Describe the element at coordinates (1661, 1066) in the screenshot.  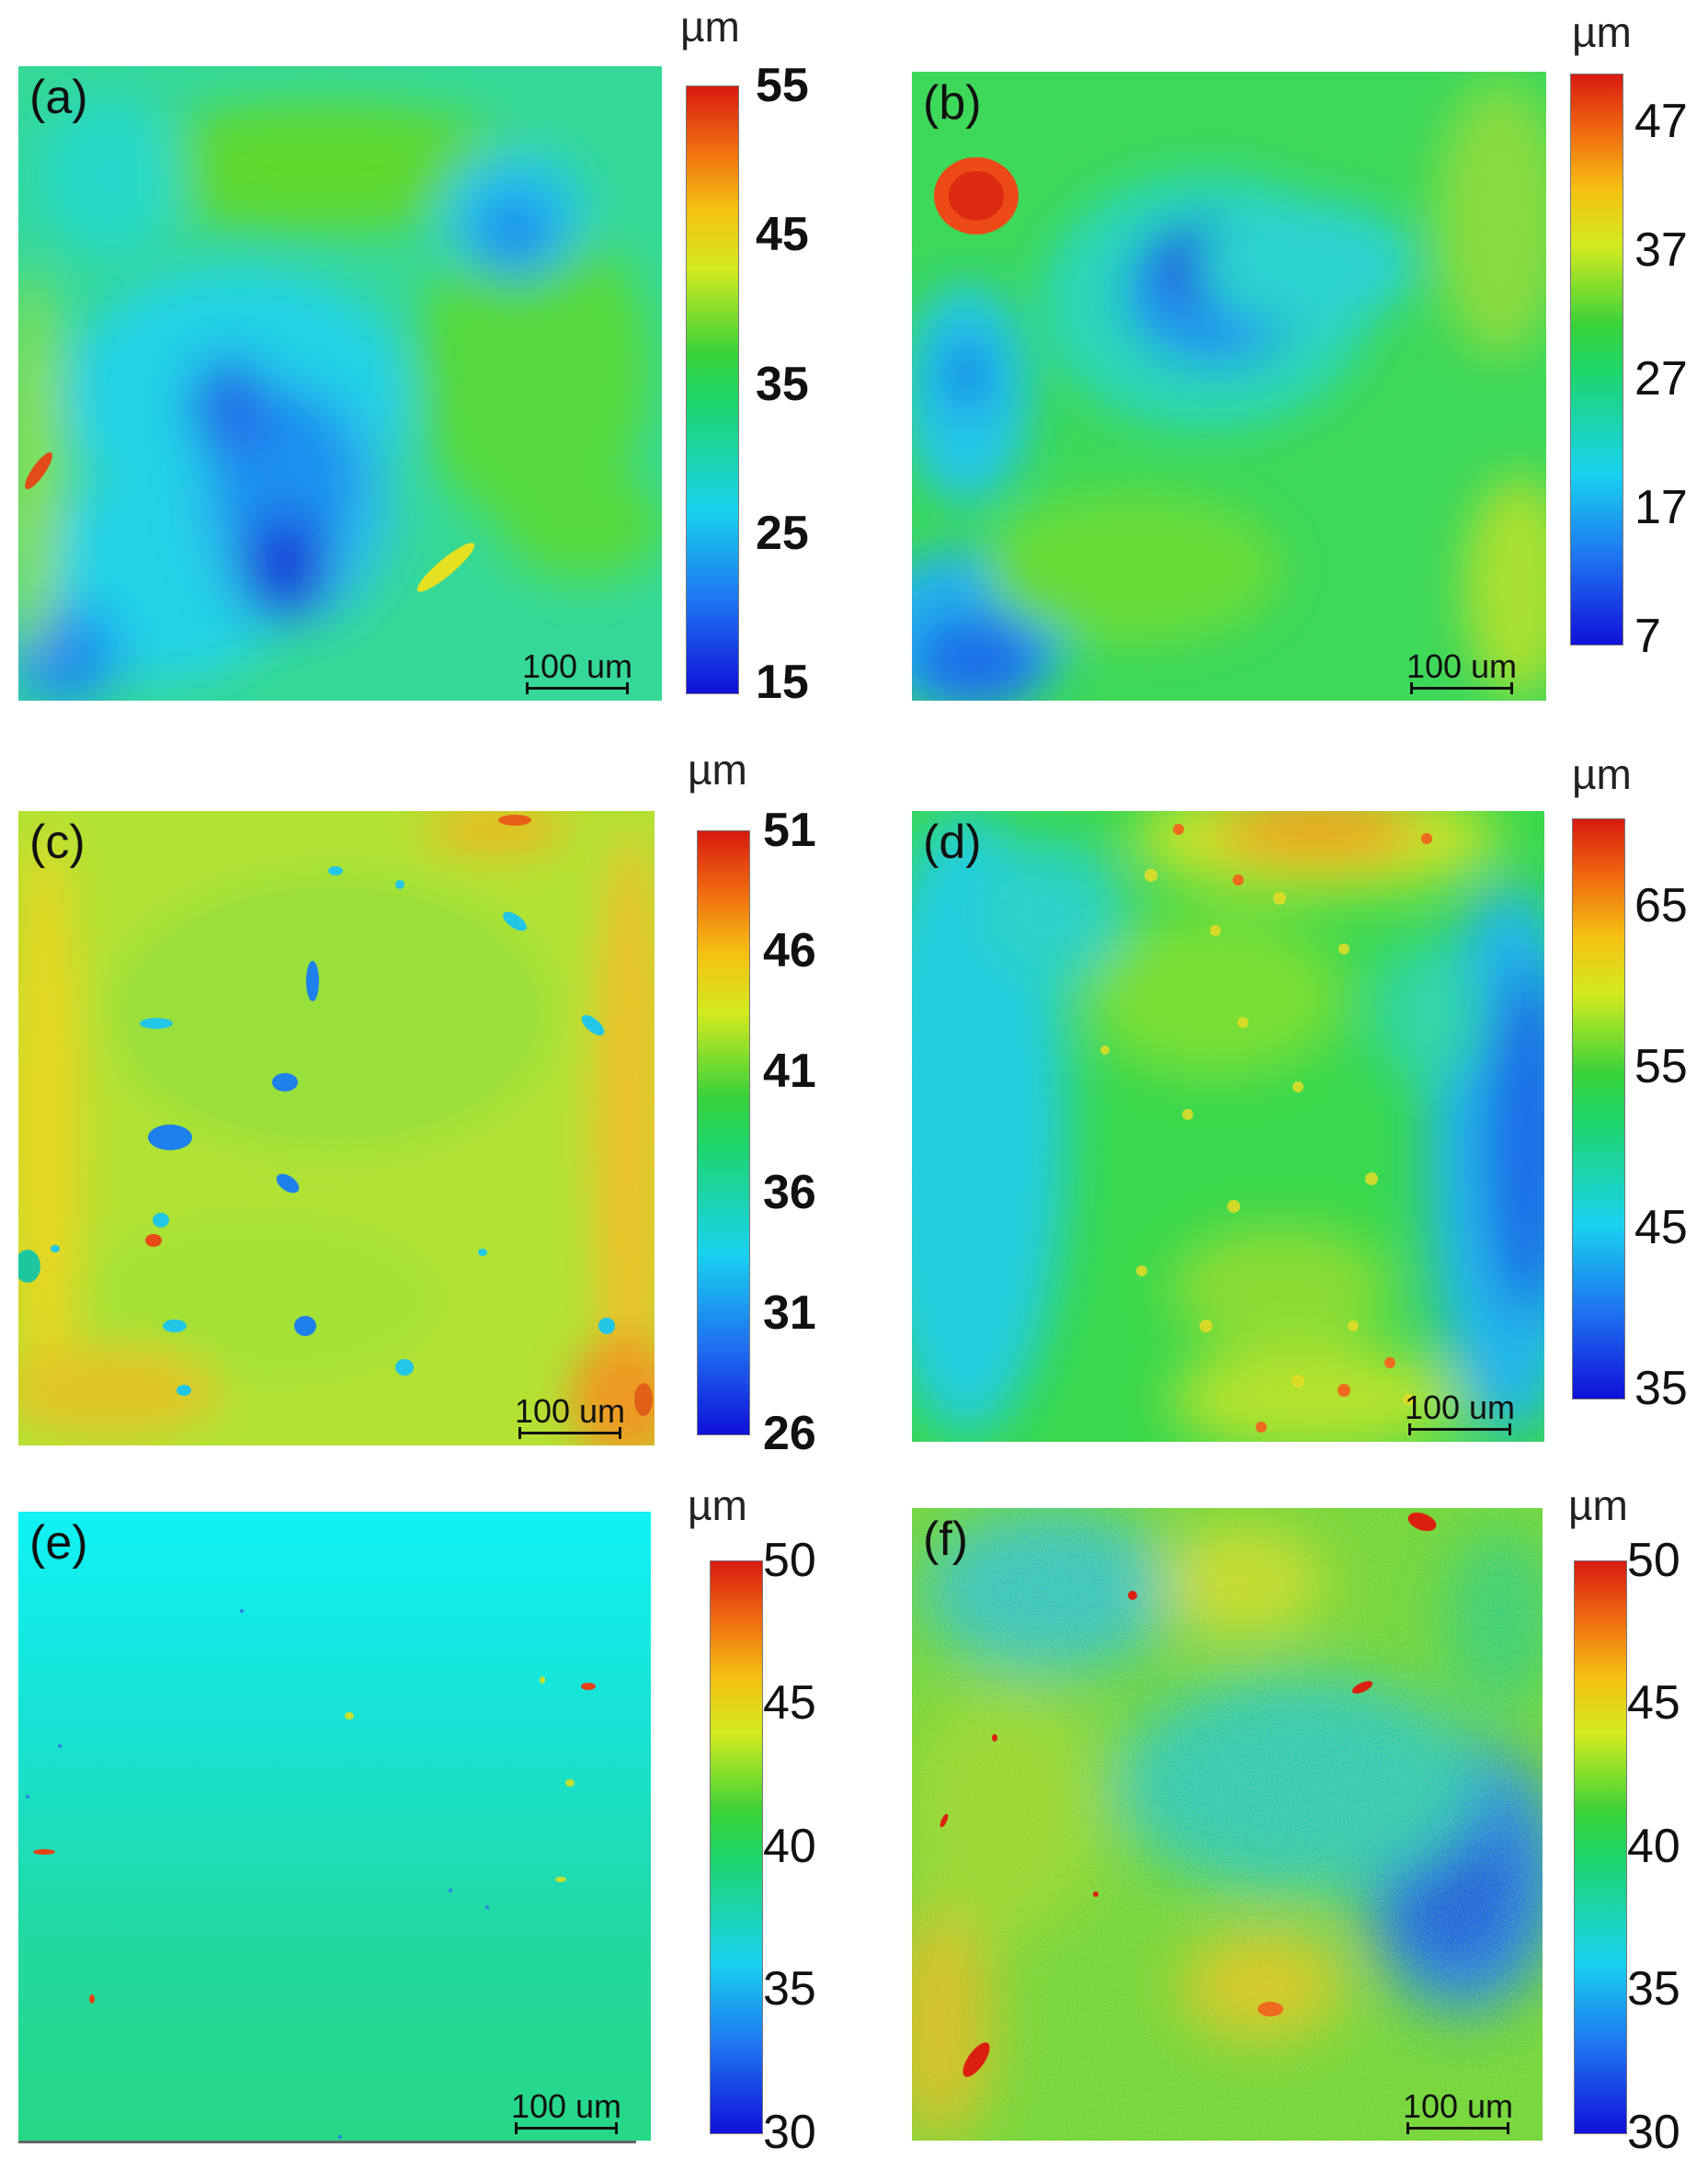
I see `colorbar-tick-d-55: 55` at that location.